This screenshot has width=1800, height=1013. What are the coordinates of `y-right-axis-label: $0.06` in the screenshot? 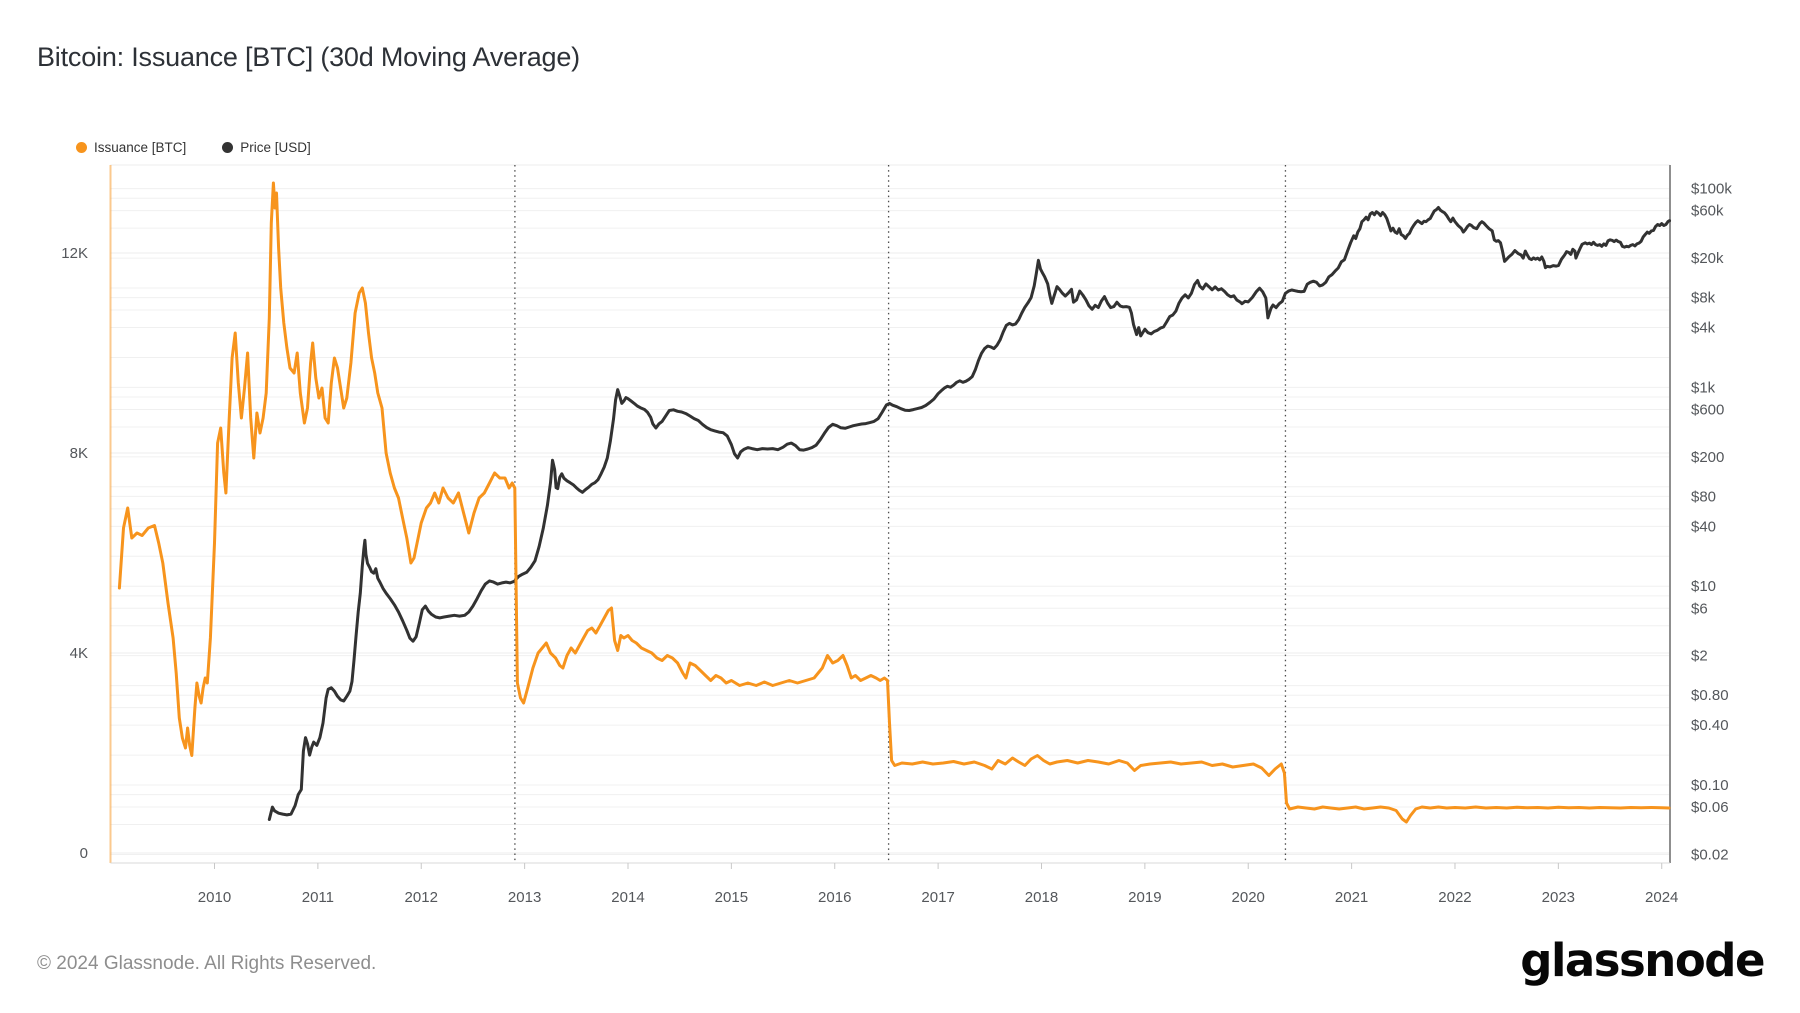 It's located at (1710, 807).